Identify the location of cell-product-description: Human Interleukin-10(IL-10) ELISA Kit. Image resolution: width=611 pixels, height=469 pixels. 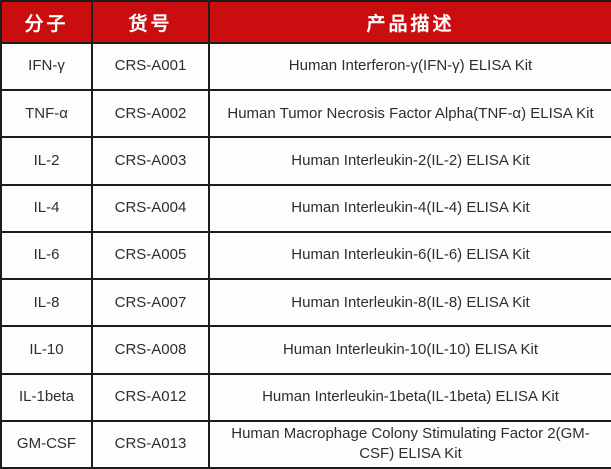
(409, 350).